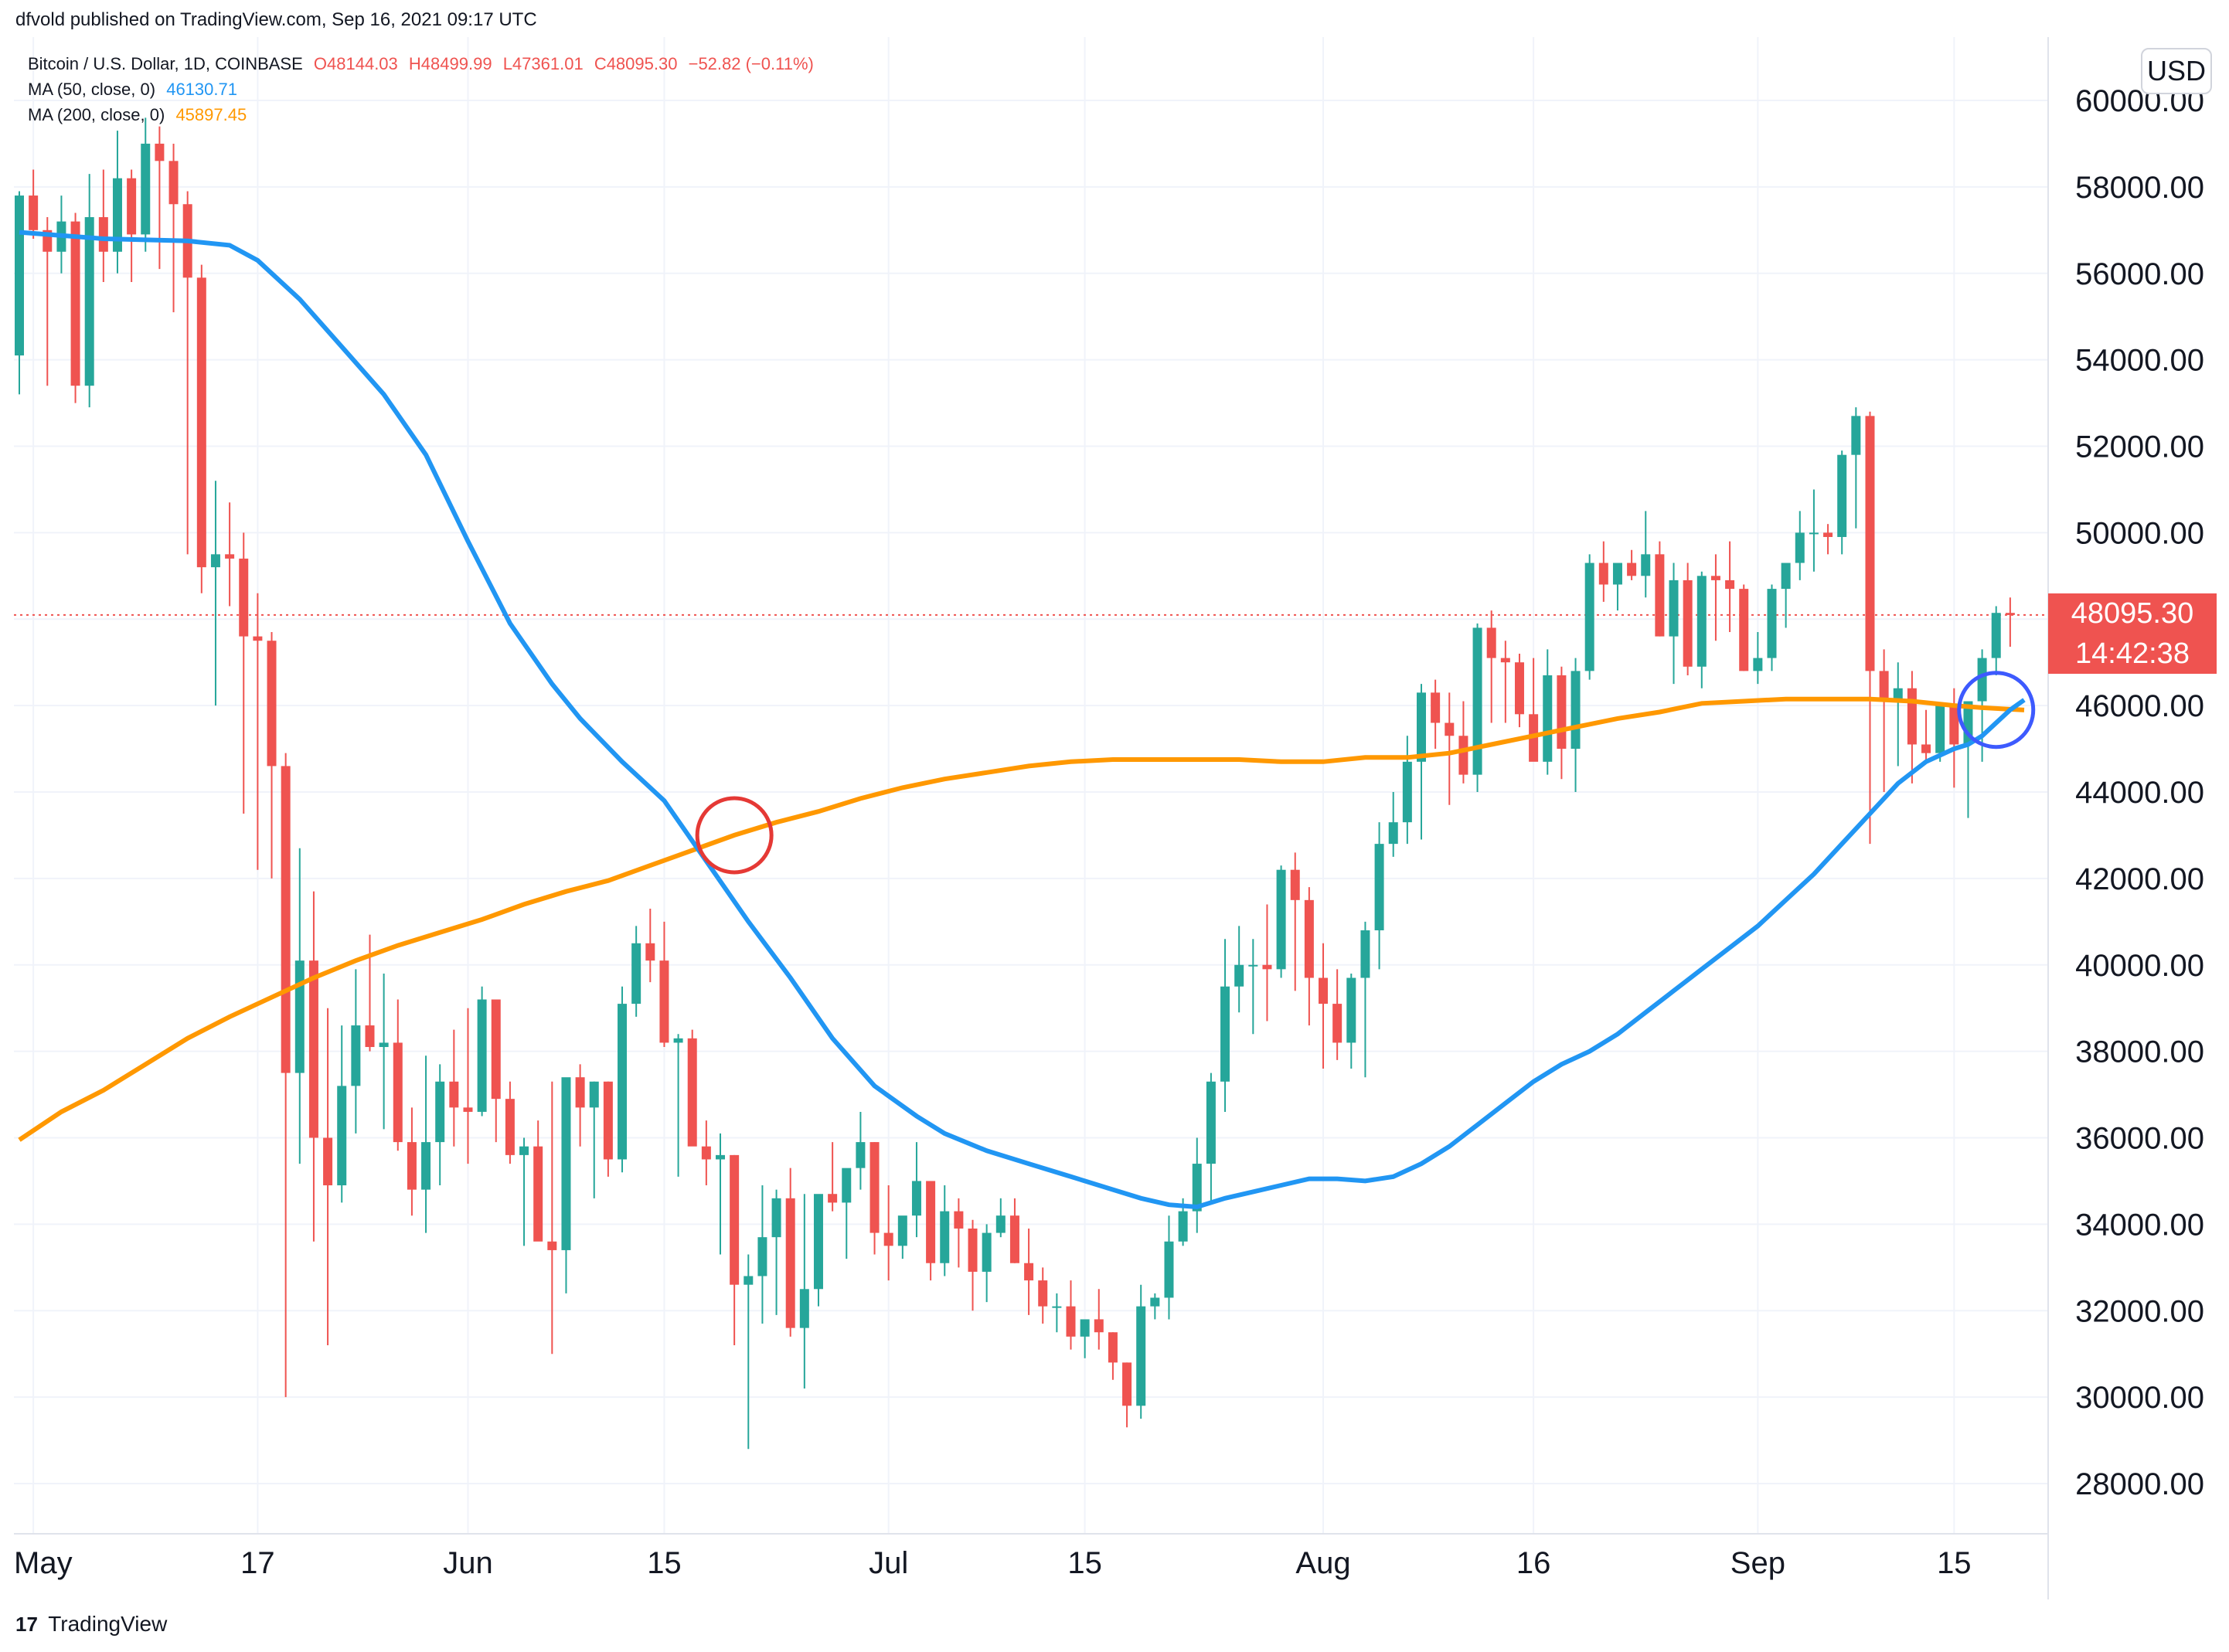 This screenshot has height=1652, width=2229. I want to click on price-tick-label: 28000.00, so click(2139, 1484).